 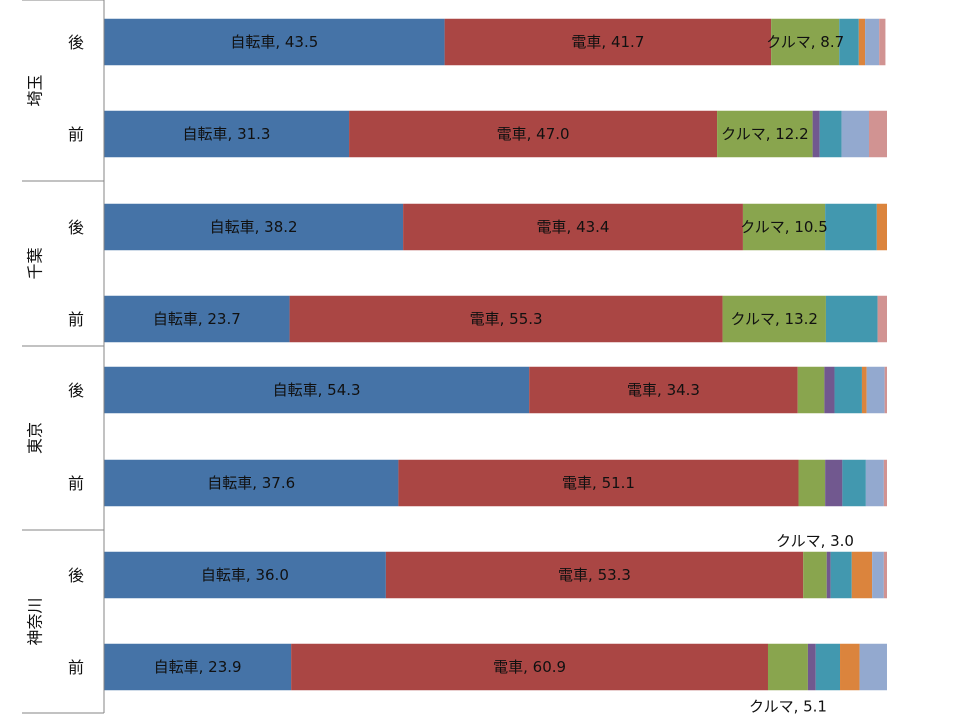 I want to click on group-label: 埼玉, so click(x=35, y=90).